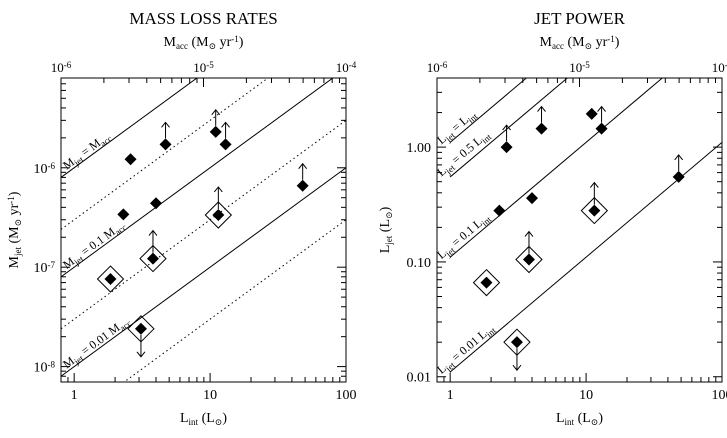 This screenshot has width=727, height=438. What do you see at coordinates (385, 227) in the screenshot?
I see `y-axis-unit: (L` at bounding box center [385, 227].